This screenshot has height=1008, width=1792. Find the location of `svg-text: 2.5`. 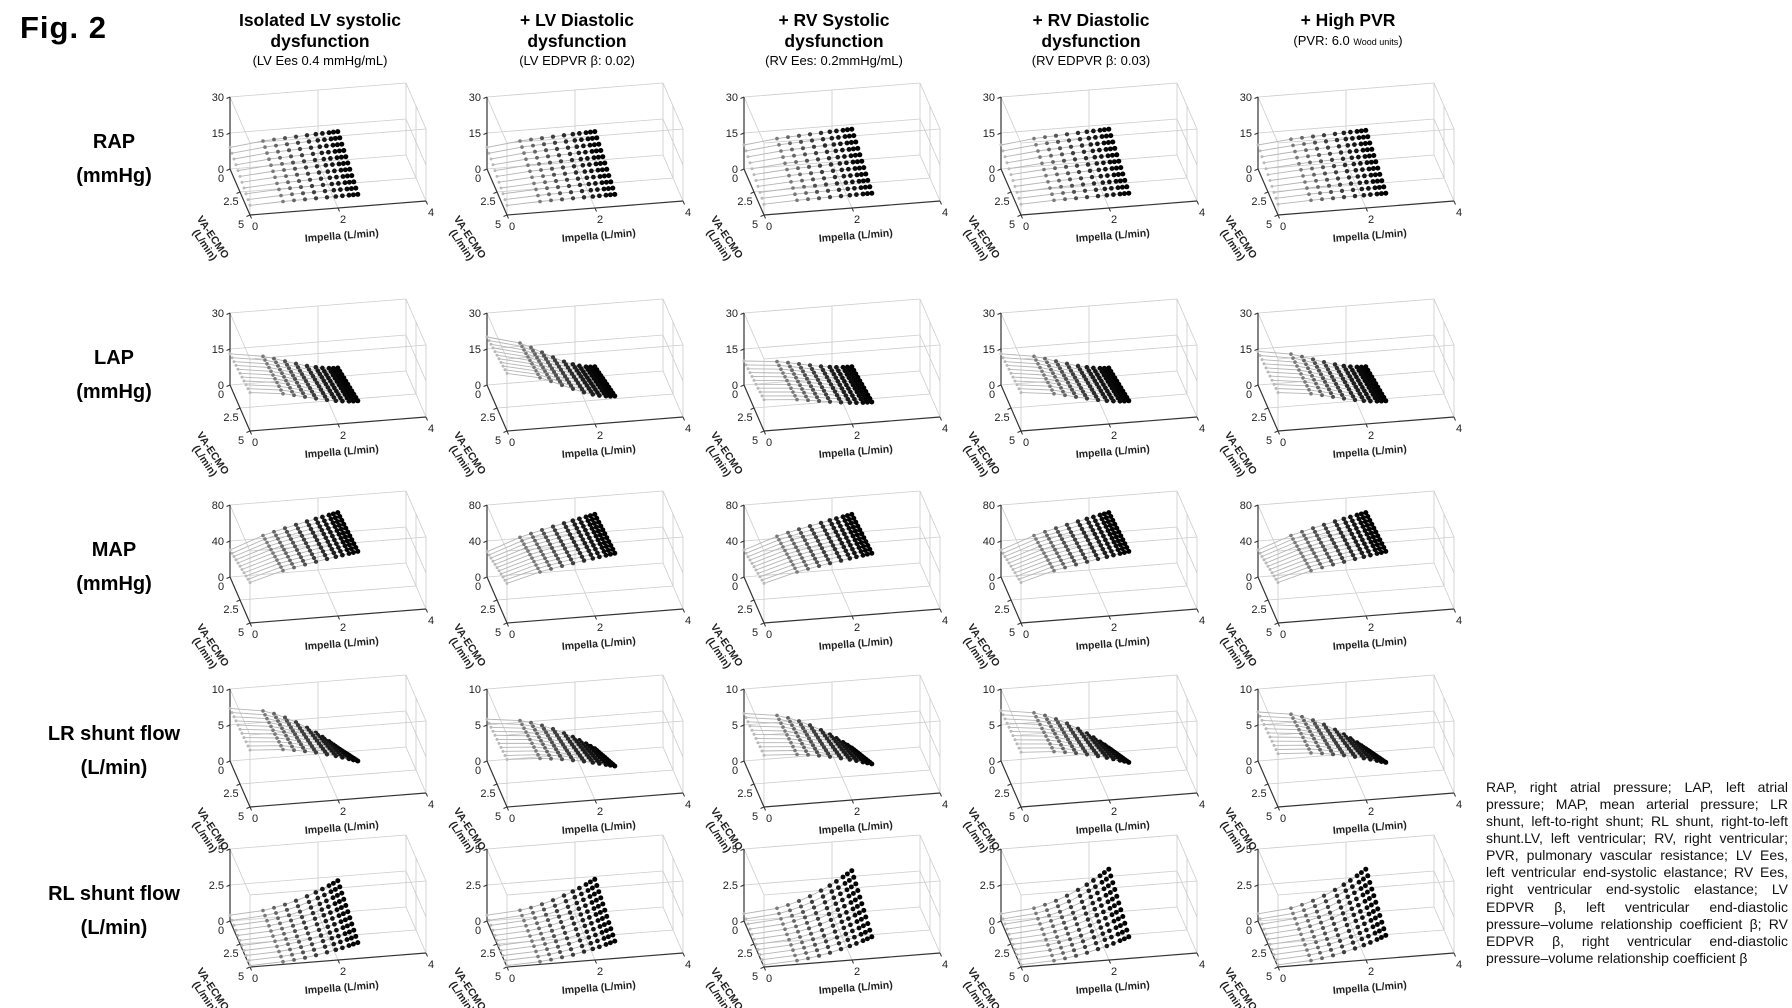

svg-text: 2.5 is located at coordinates (230, 794).